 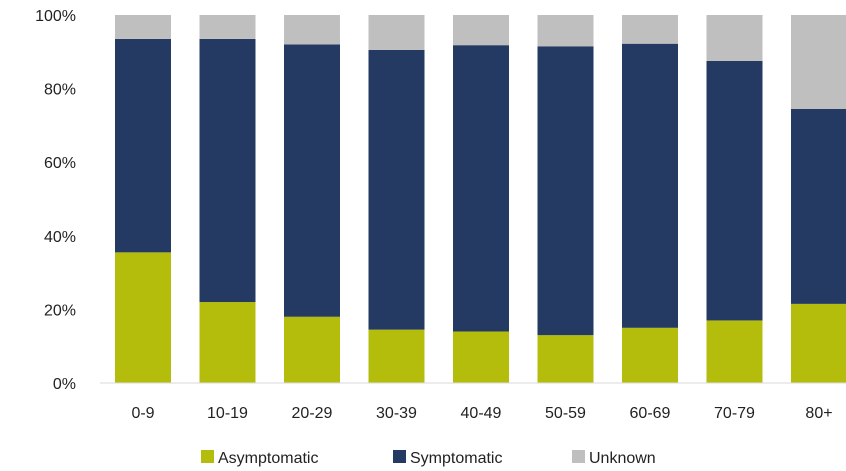 I want to click on x-tick-label: 30-39, so click(x=396, y=413).